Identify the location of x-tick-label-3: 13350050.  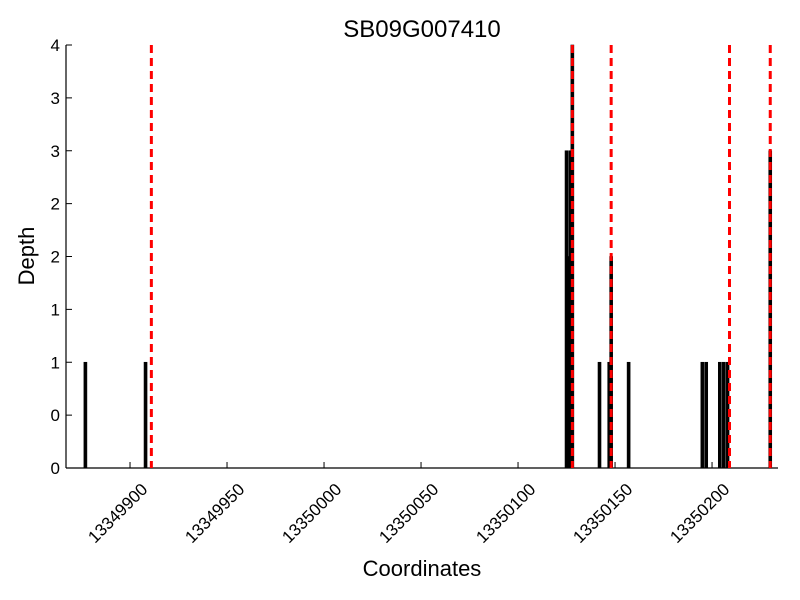
(408, 513).